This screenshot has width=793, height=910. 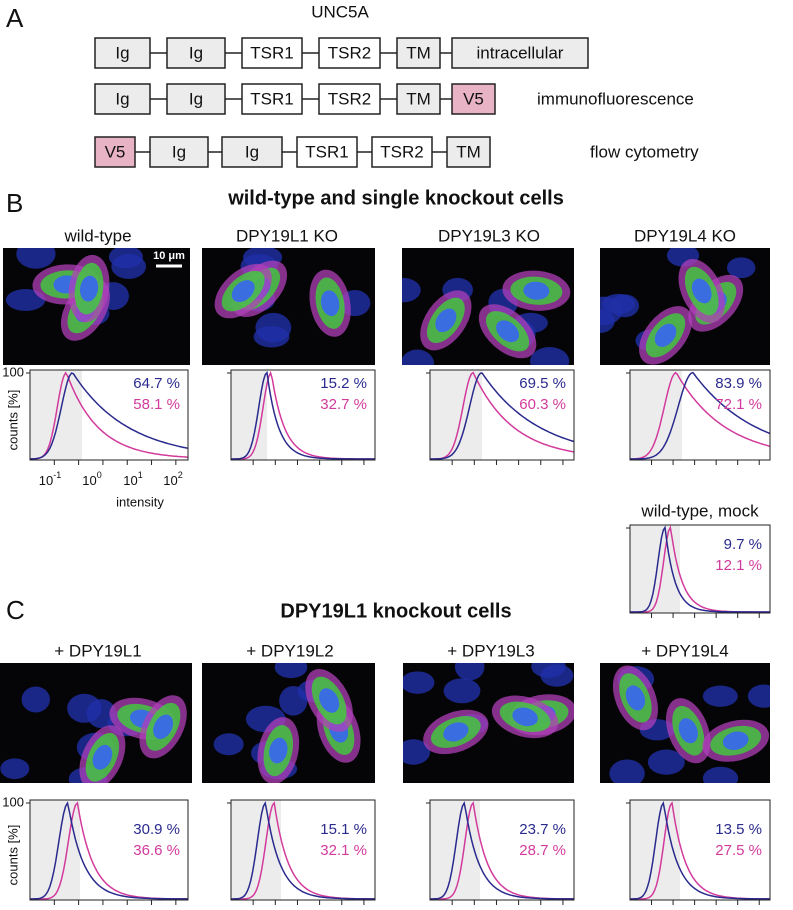 What do you see at coordinates (156, 829) in the screenshot?
I see `percent-blue: 30.9 %` at bounding box center [156, 829].